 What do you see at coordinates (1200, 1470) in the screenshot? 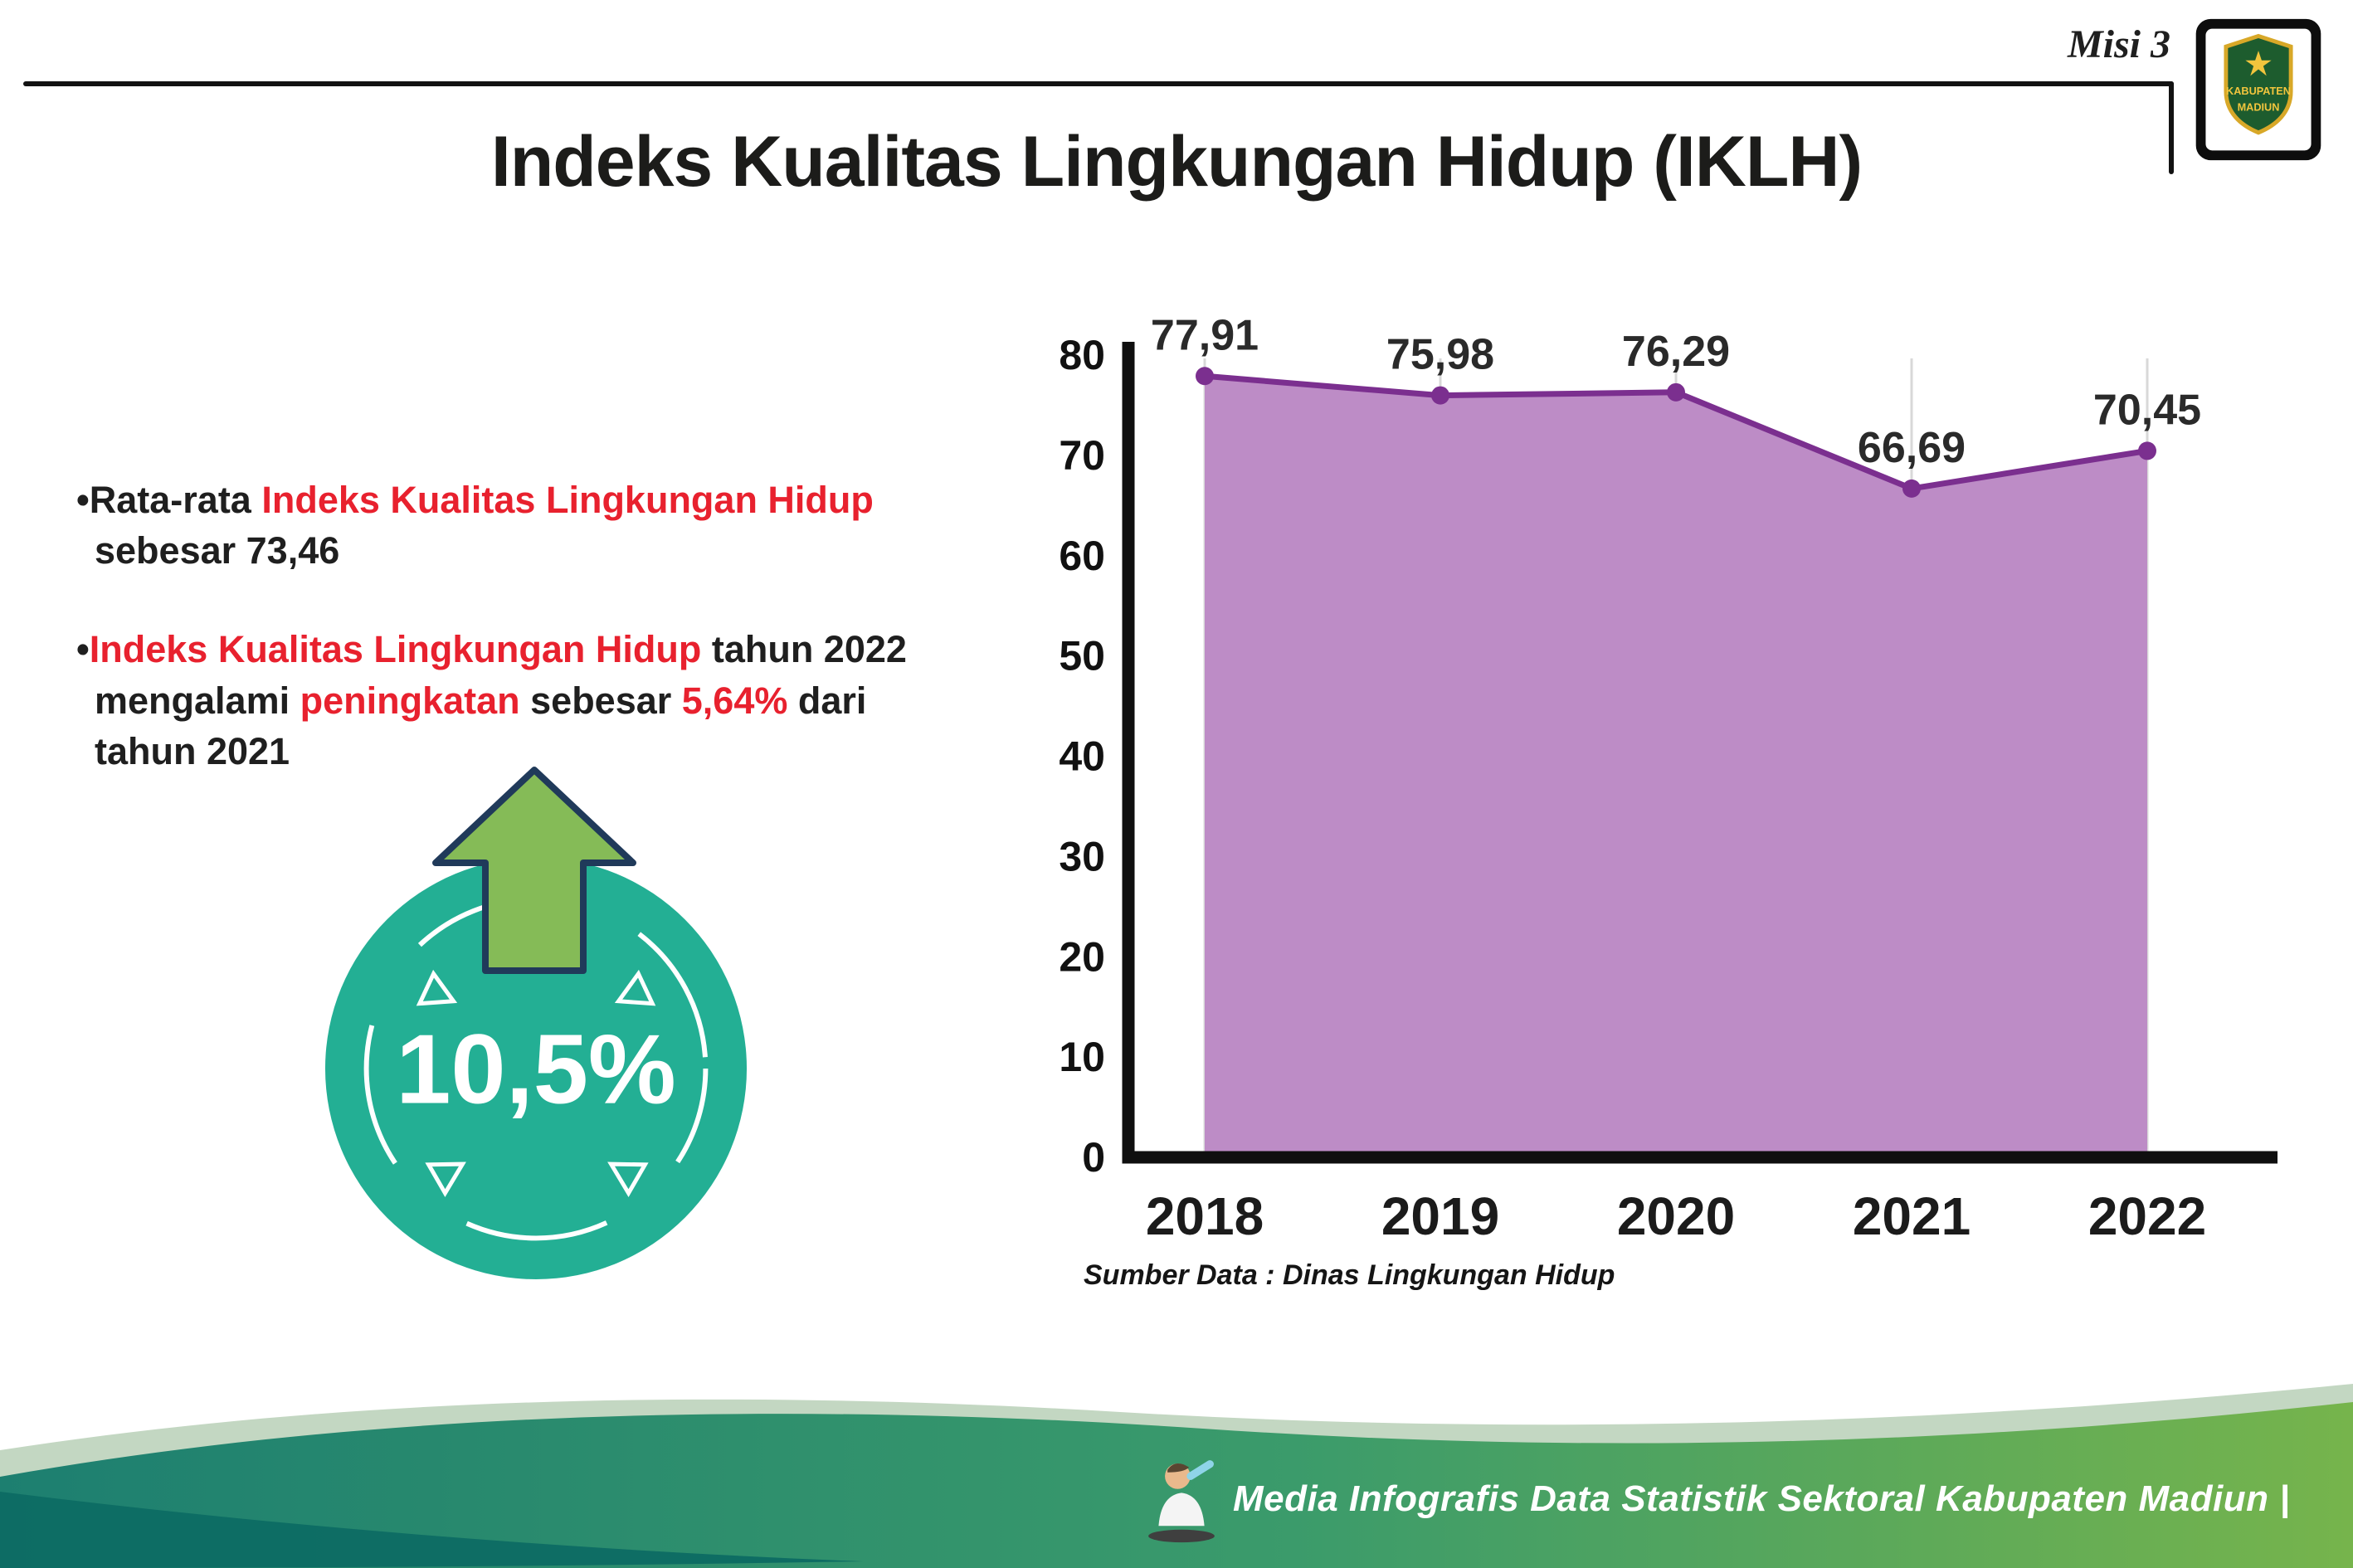
I see `mascot-pencil` at bounding box center [1200, 1470].